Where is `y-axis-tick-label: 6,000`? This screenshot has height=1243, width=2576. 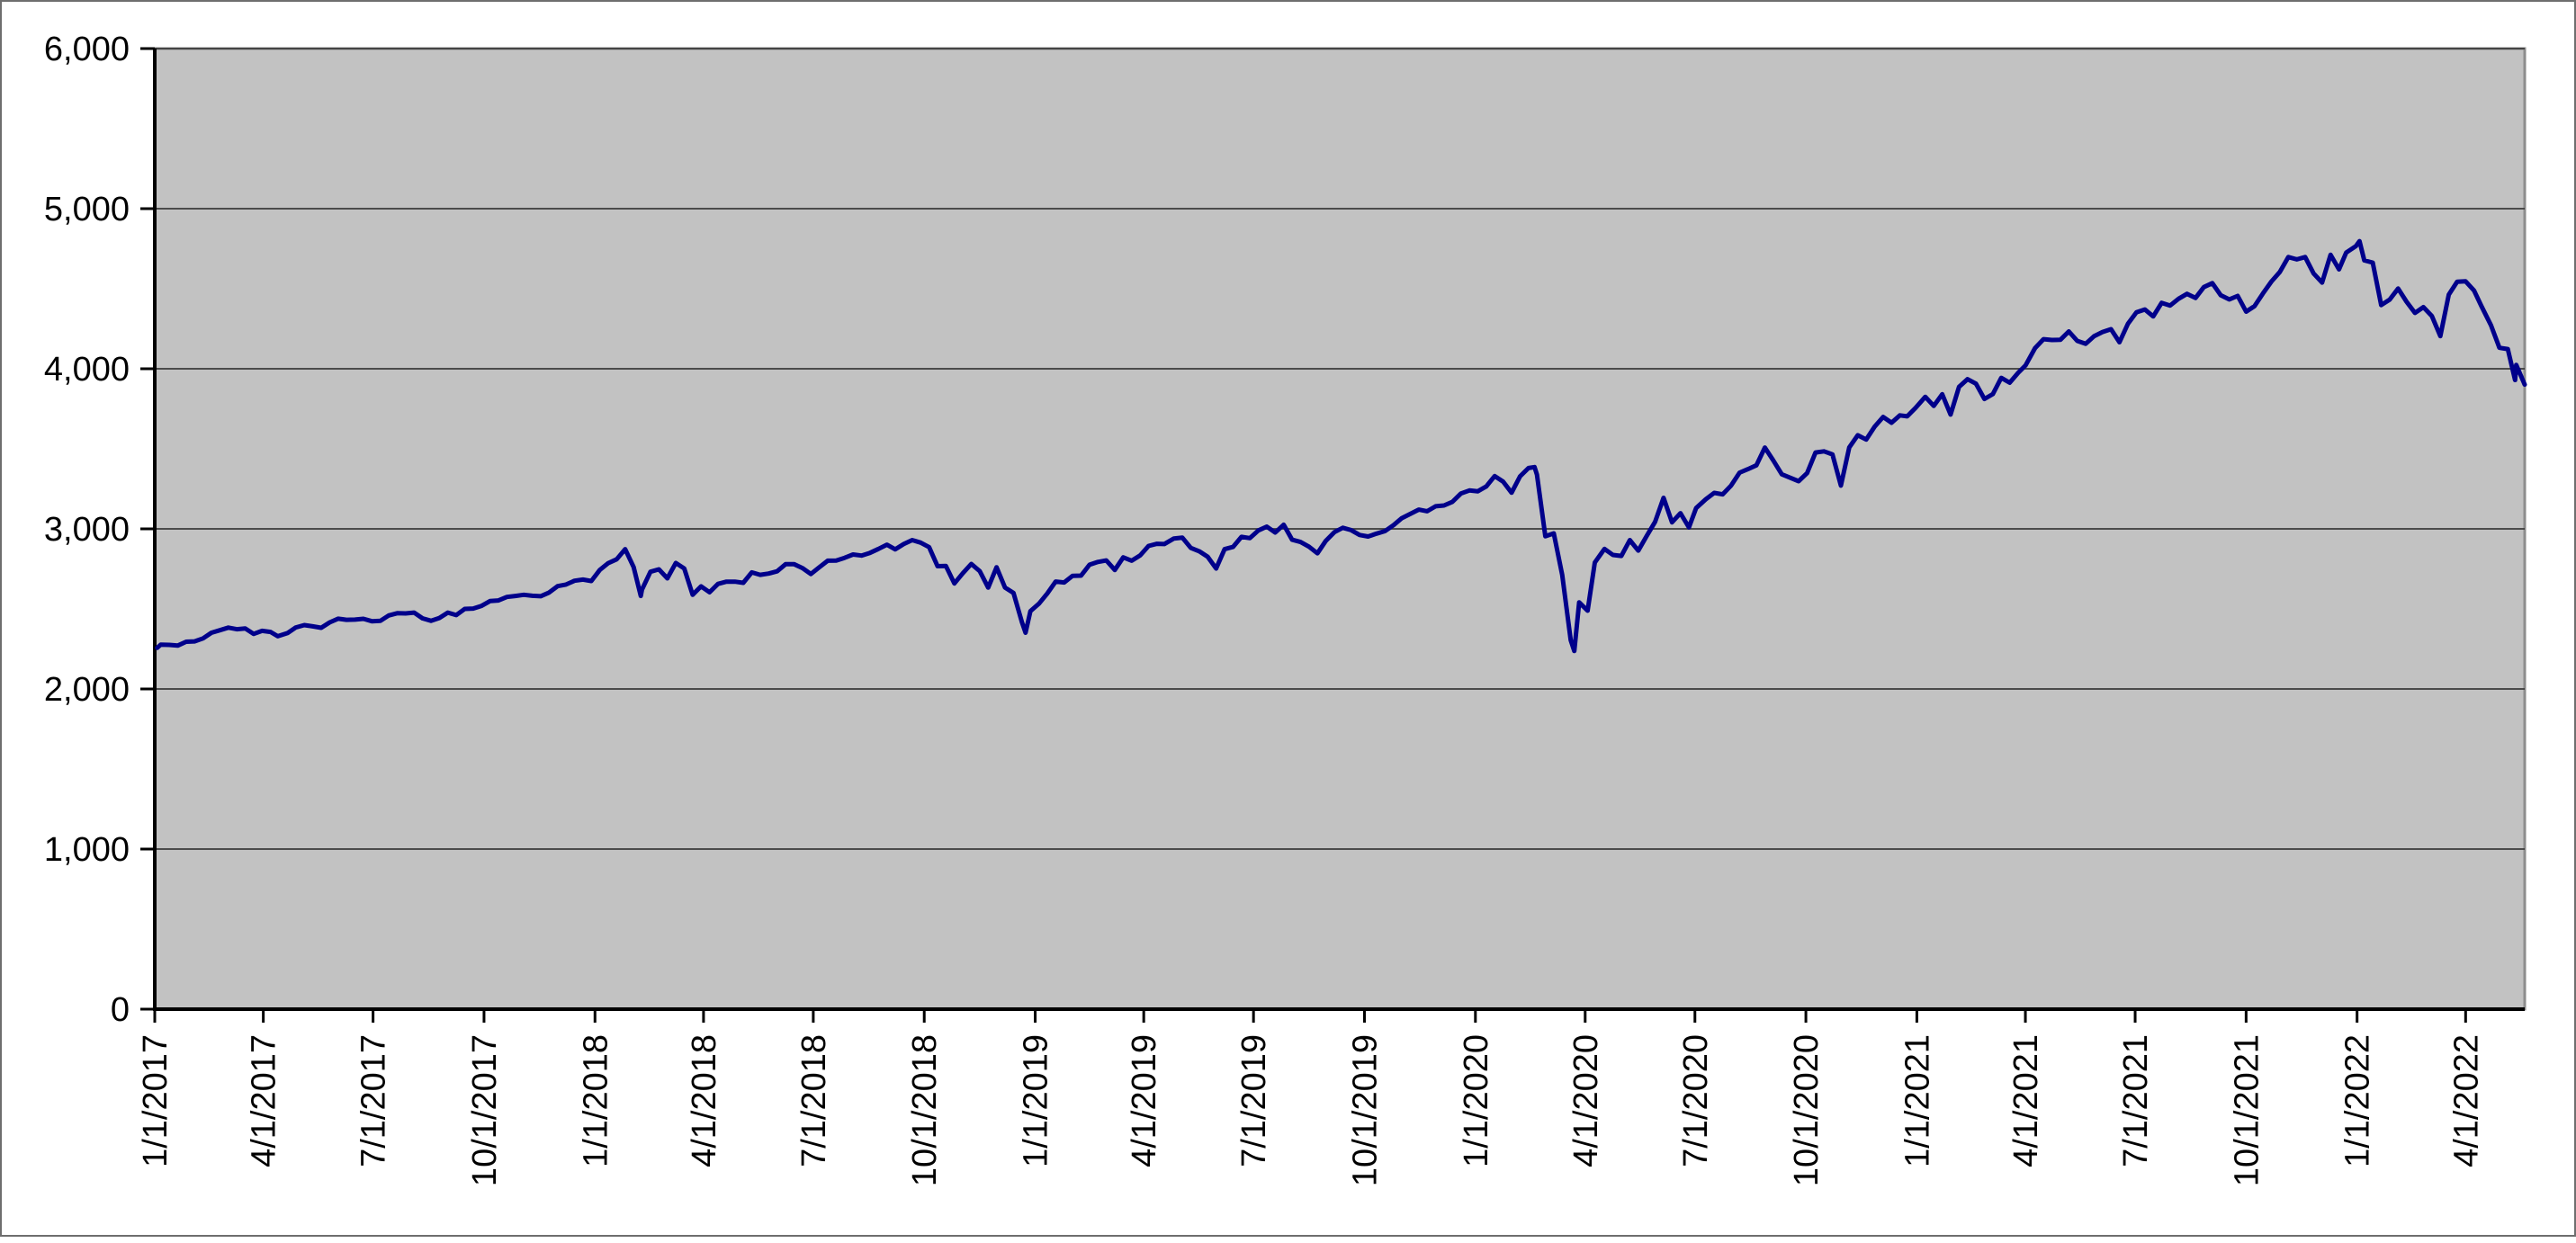
y-axis-tick-label: 6,000 is located at coordinates (87, 49).